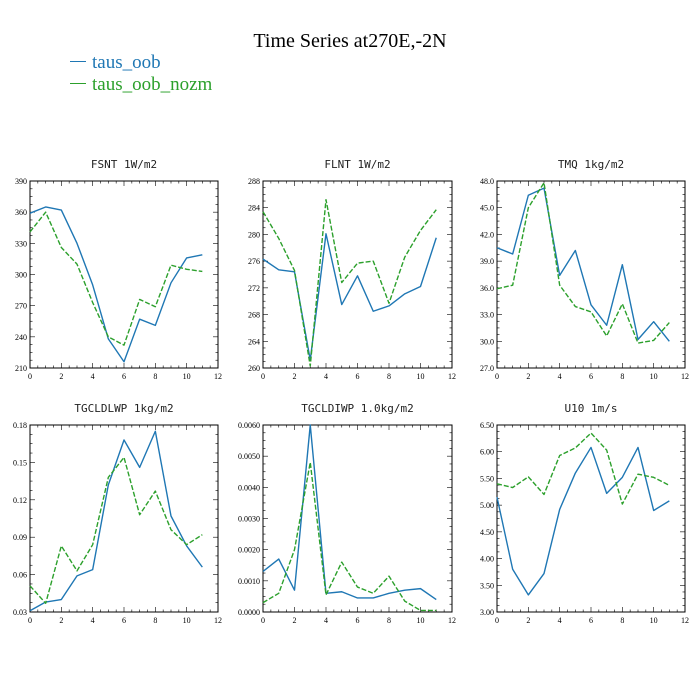 This screenshot has width=700, height=700. Describe the element at coordinates (591, 408) in the screenshot. I see `panel-title: U10 1m/s` at that location.